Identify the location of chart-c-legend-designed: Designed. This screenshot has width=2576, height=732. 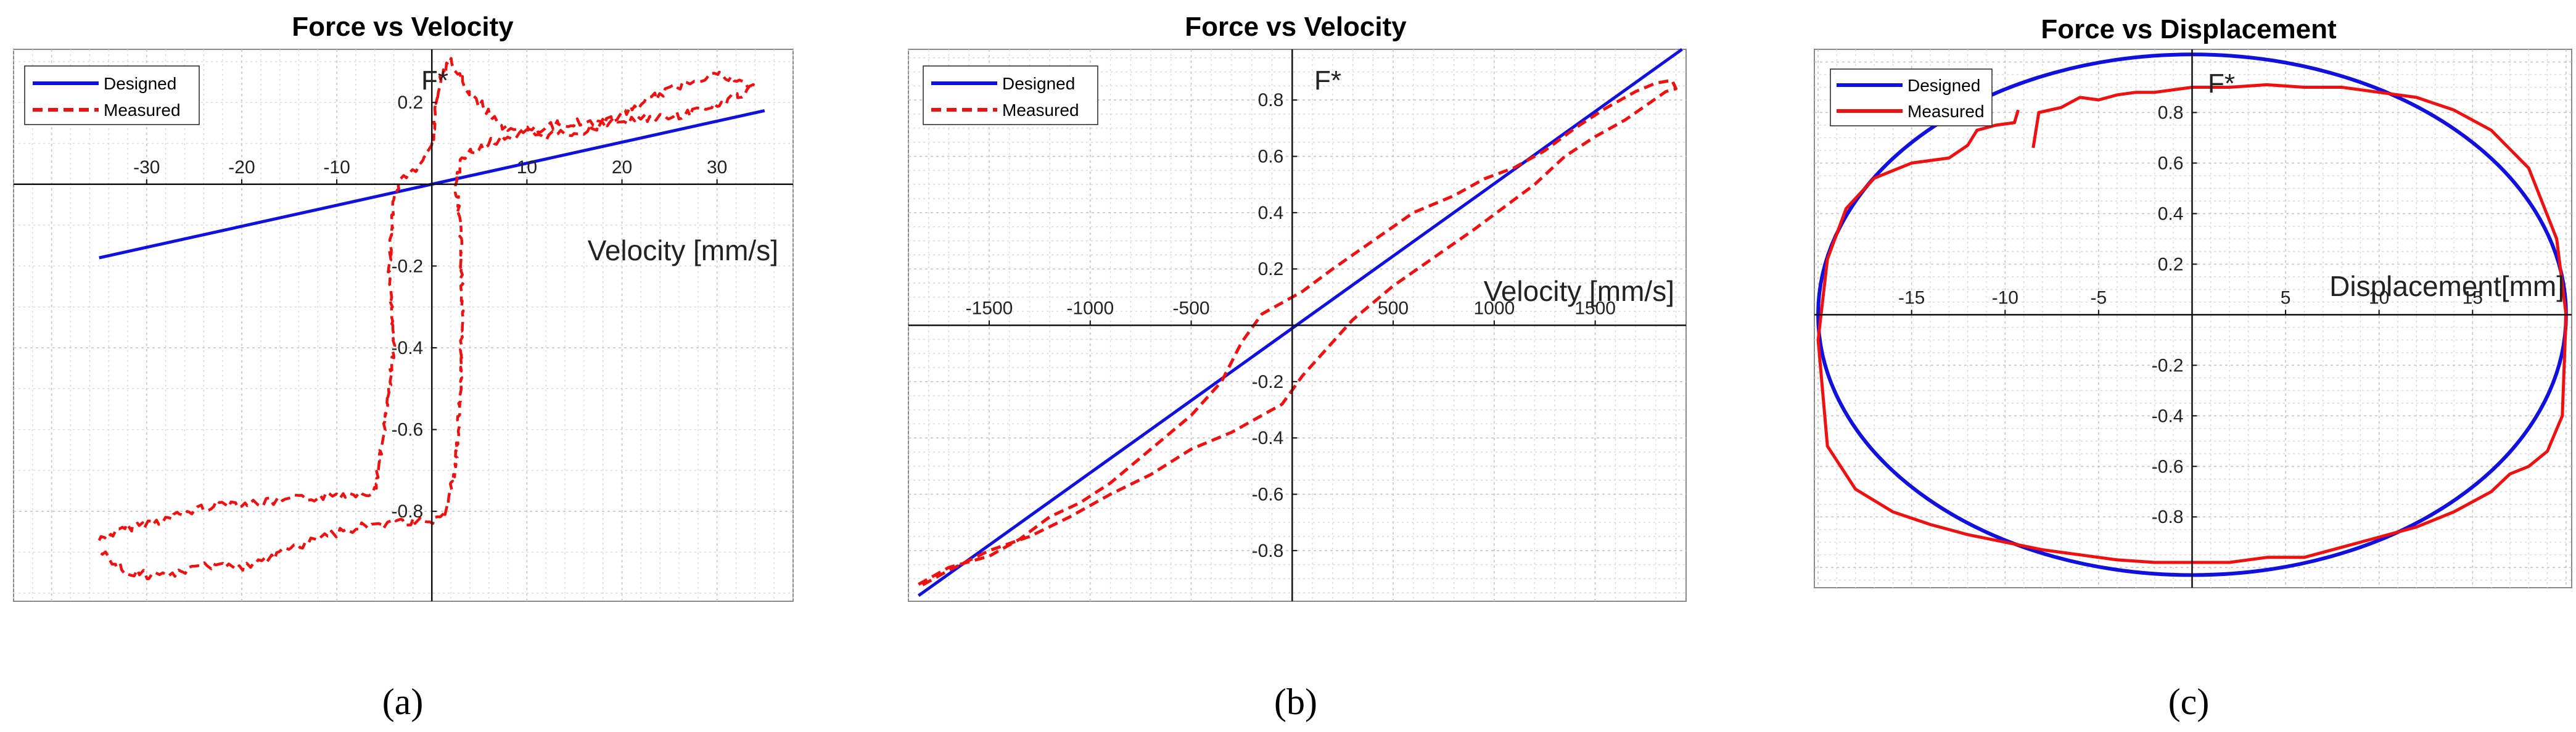
(1943, 85).